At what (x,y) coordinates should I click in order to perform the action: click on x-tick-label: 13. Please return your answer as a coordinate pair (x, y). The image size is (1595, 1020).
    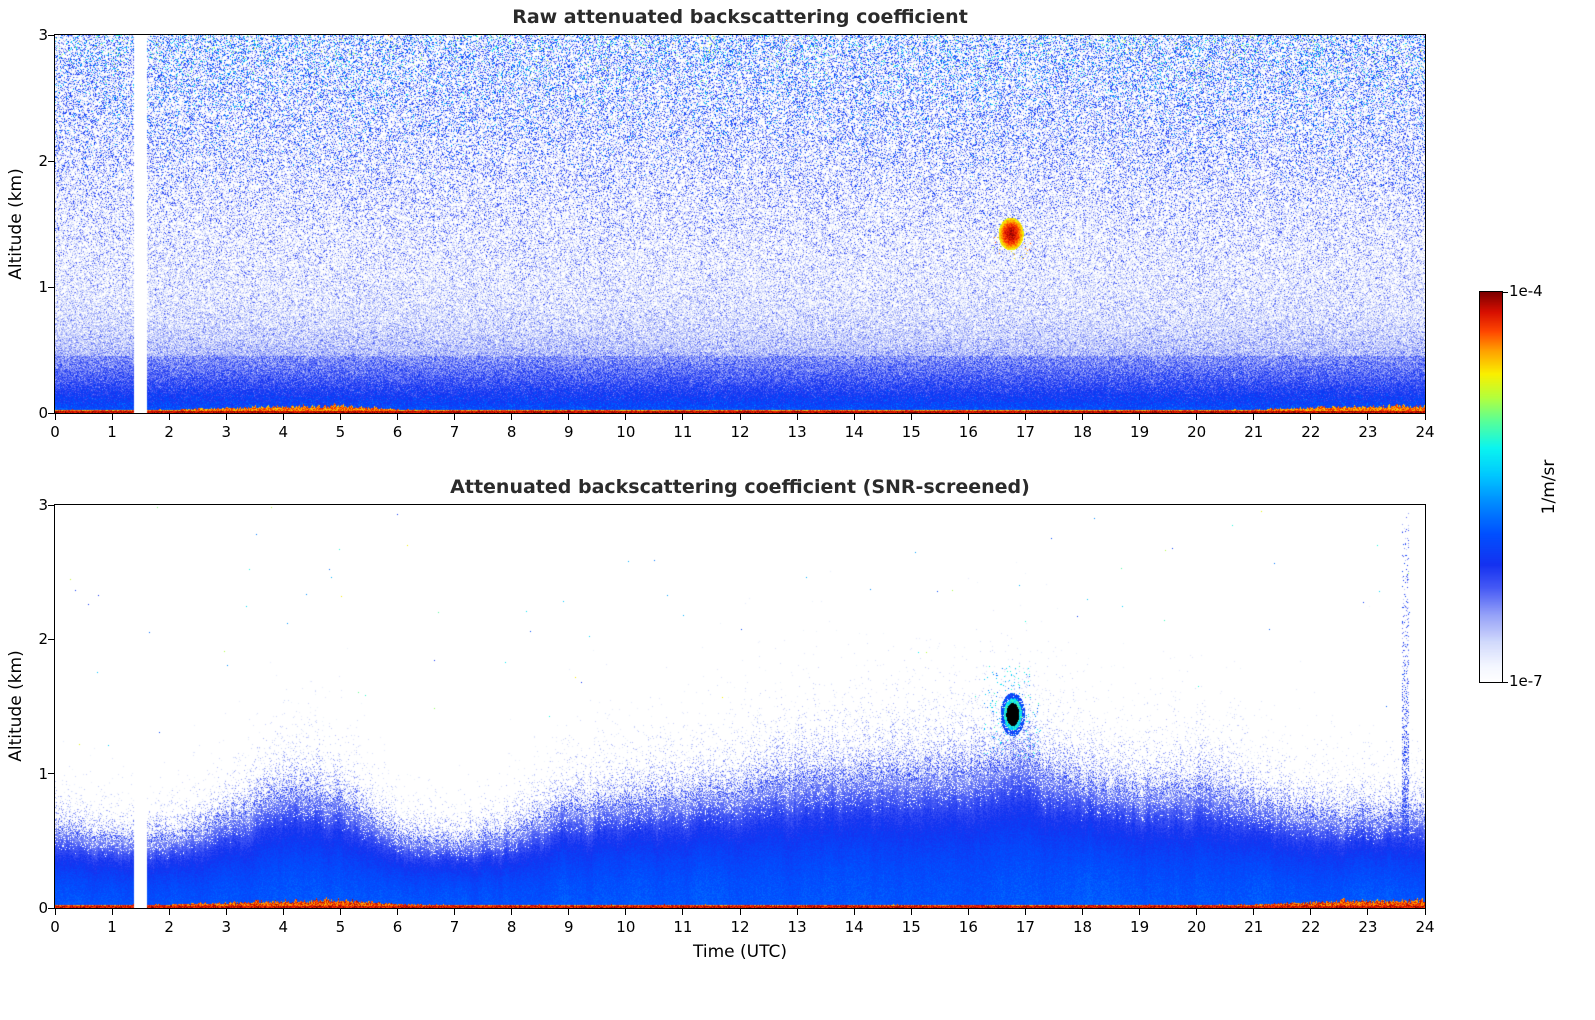
    Looking at the image, I should click on (797, 927).